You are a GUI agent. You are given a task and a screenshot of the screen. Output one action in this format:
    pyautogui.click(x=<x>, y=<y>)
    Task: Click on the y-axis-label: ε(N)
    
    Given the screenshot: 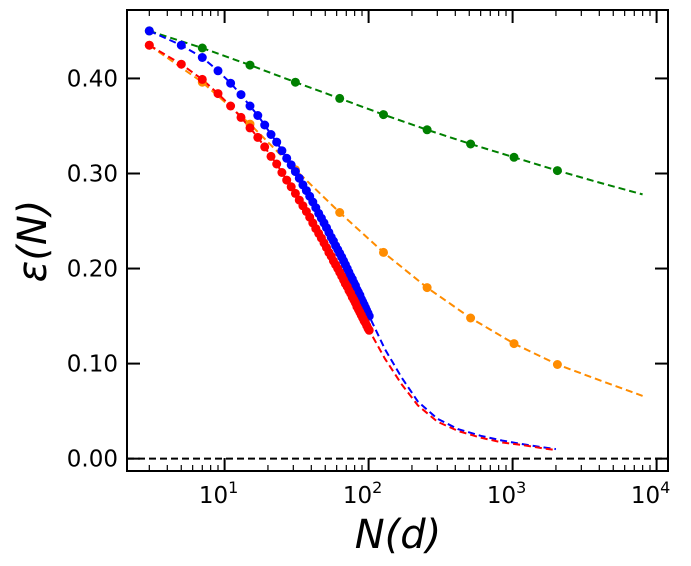 What is the action you would take?
    pyautogui.click(x=33, y=241)
    